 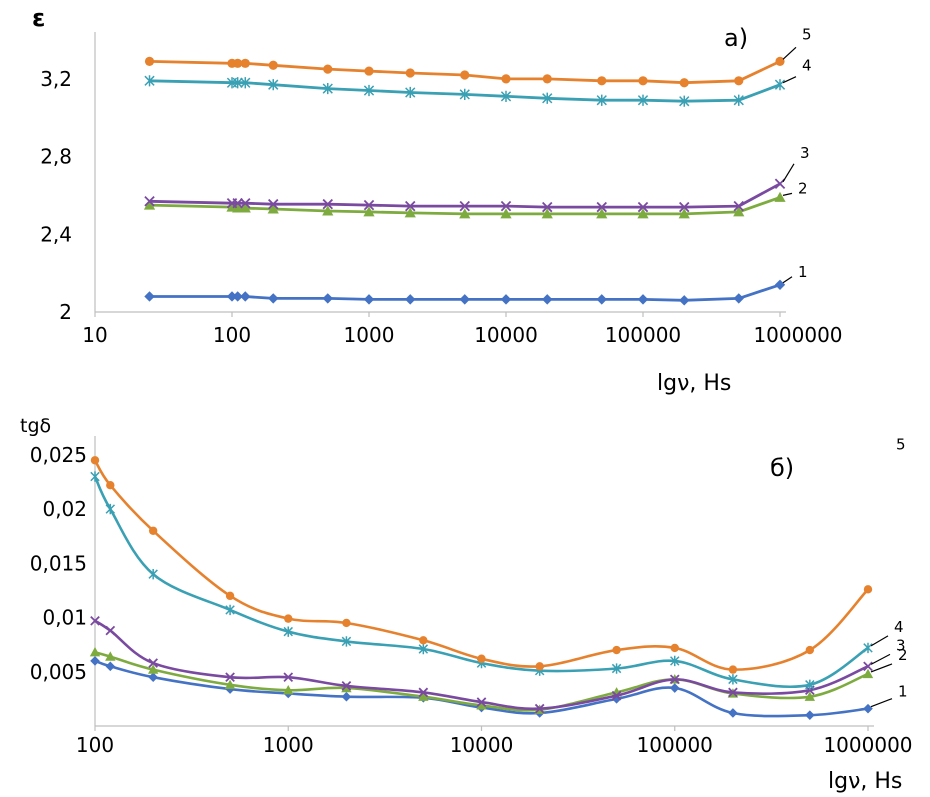 What do you see at coordinates (736, 38) in the screenshot?
I see `panel-label-a: а)` at bounding box center [736, 38].